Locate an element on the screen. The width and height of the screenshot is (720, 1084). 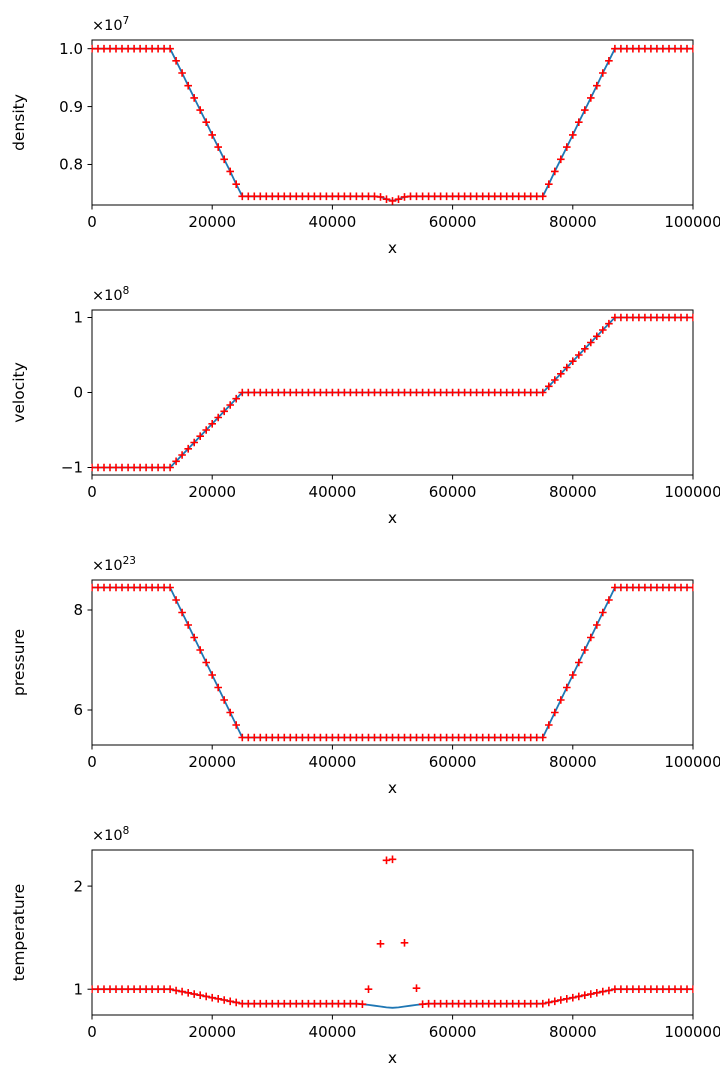
y-tick-label: 2 is located at coordinates (78, 886).